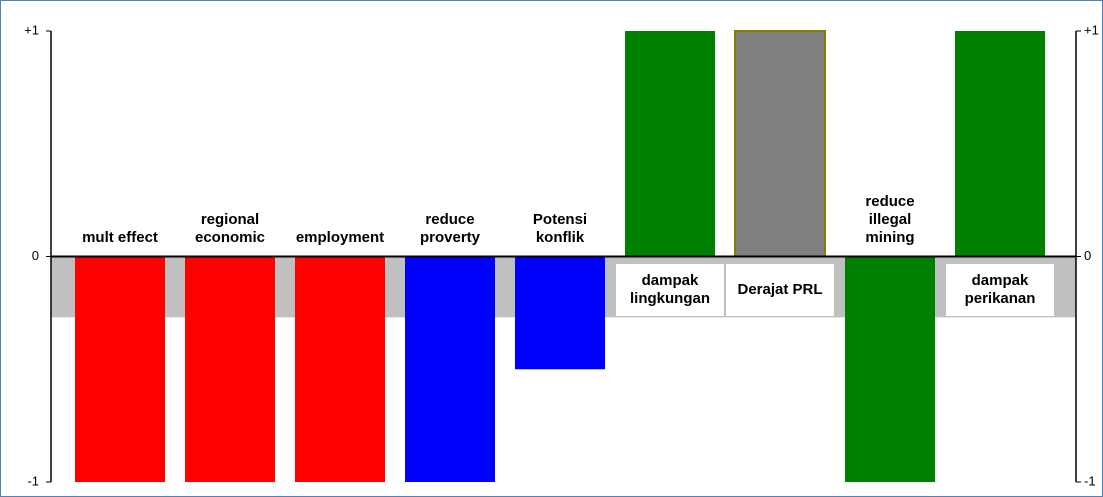  Describe the element at coordinates (1000, 289) in the screenshot. I see `category-label: dampak perikanan` at that location.